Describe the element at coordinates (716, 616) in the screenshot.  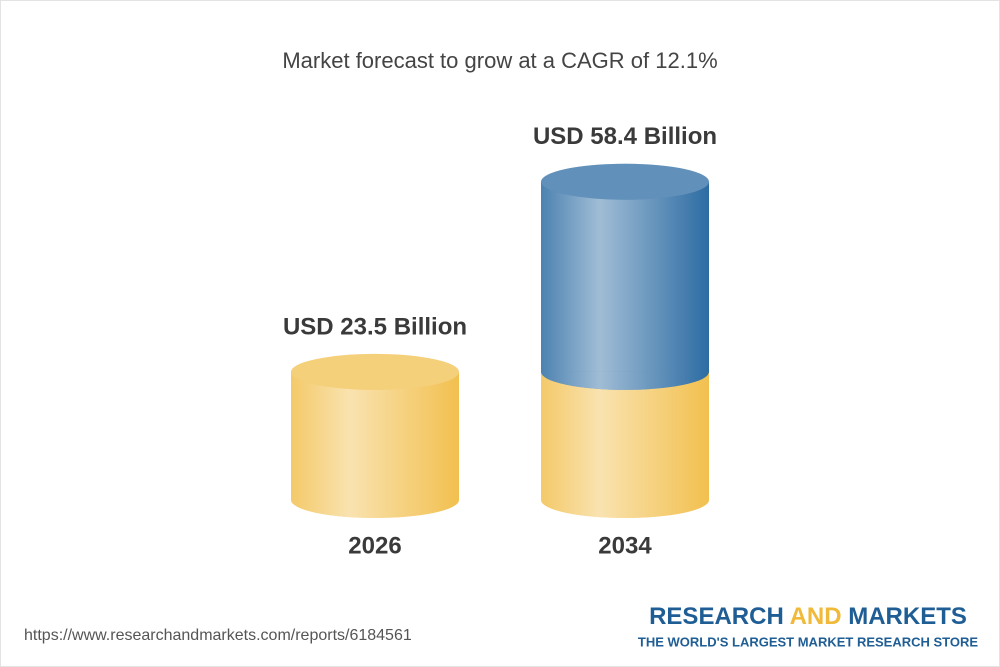
I see `brand-part: RESEARCH` at that location.